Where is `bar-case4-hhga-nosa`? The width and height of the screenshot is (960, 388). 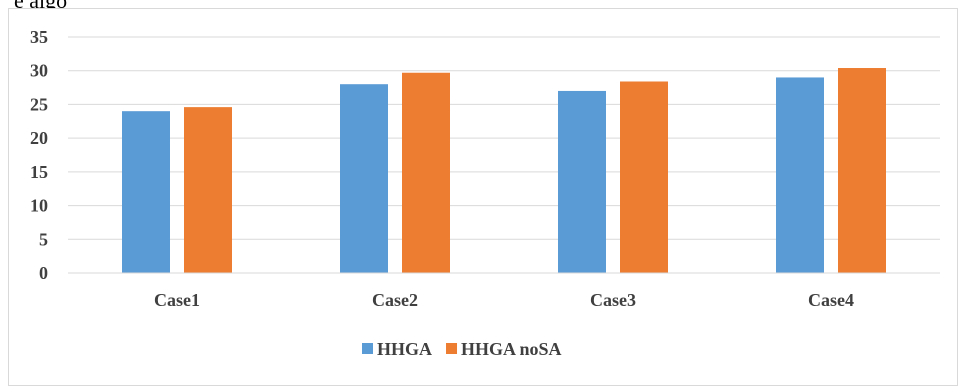 bar-case4-hhga-nosa is located at coordinates (862, 170).